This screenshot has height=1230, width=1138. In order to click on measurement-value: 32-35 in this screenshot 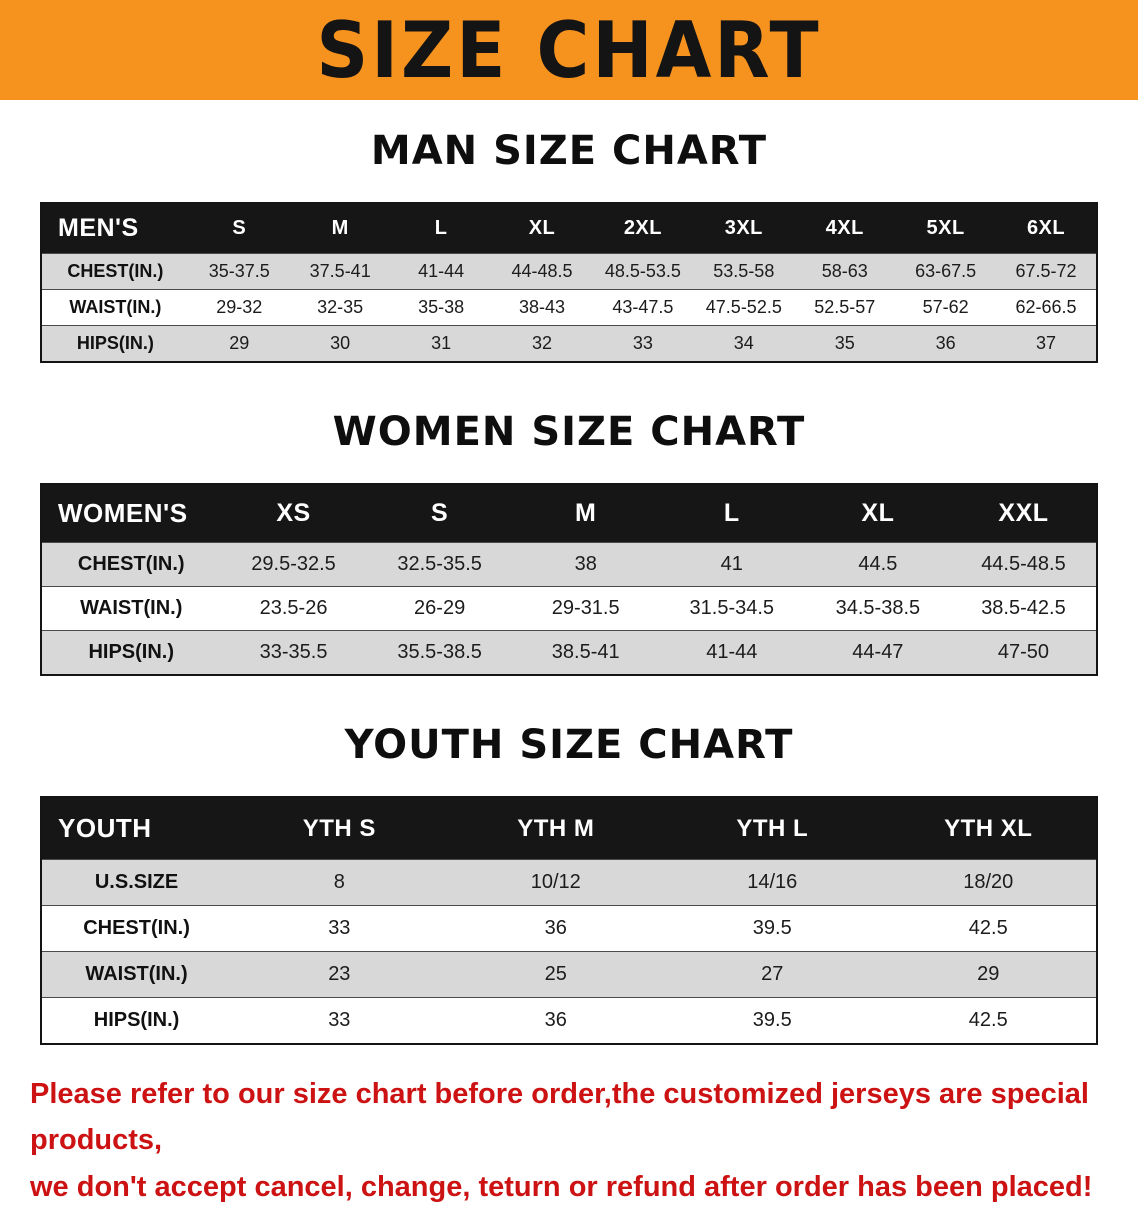, I will do `click(340, 307)`.